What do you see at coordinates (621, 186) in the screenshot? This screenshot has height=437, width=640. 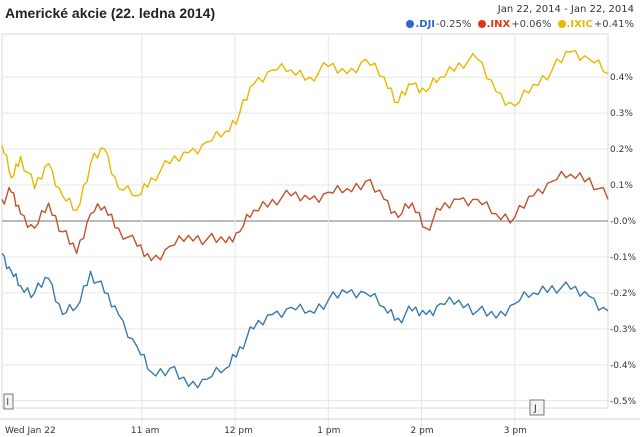 I see `y-tick-label: 0.1%` at bounding box center [621, 186].